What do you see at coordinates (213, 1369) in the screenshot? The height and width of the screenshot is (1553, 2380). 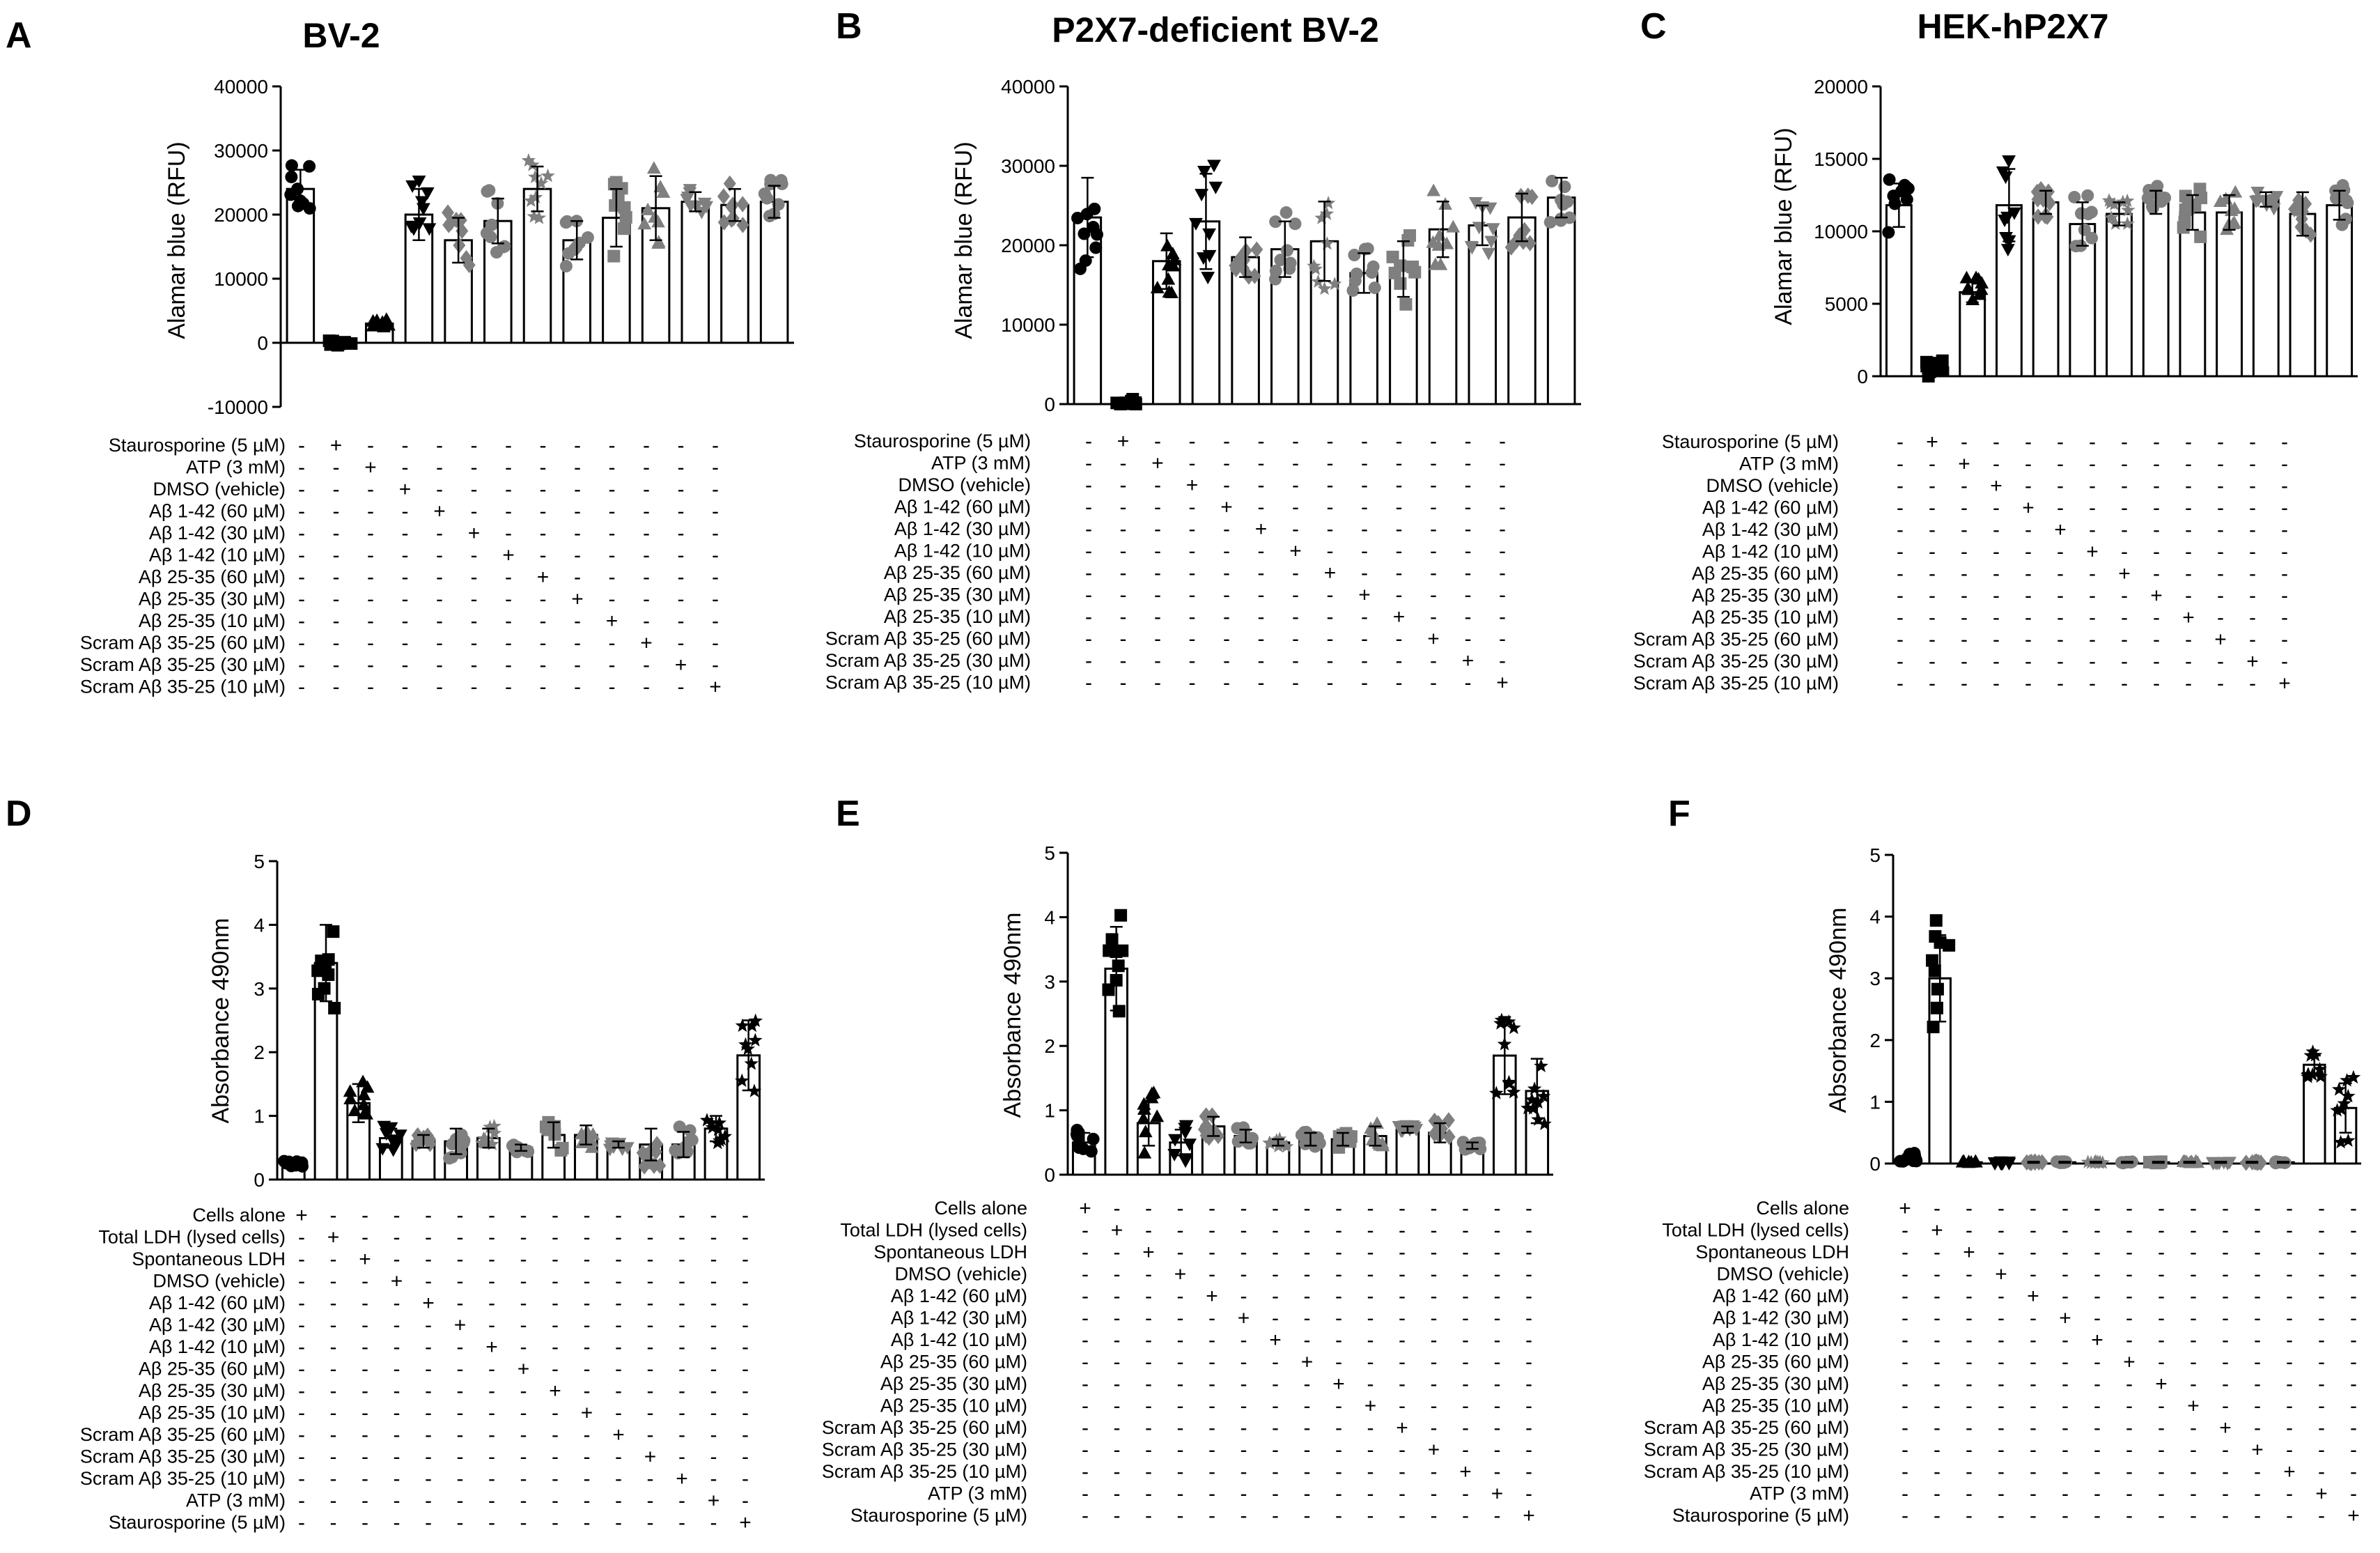 I see `condition-label: Aβ 25-35 (60 µM)` at bounding box center [213, 1369].